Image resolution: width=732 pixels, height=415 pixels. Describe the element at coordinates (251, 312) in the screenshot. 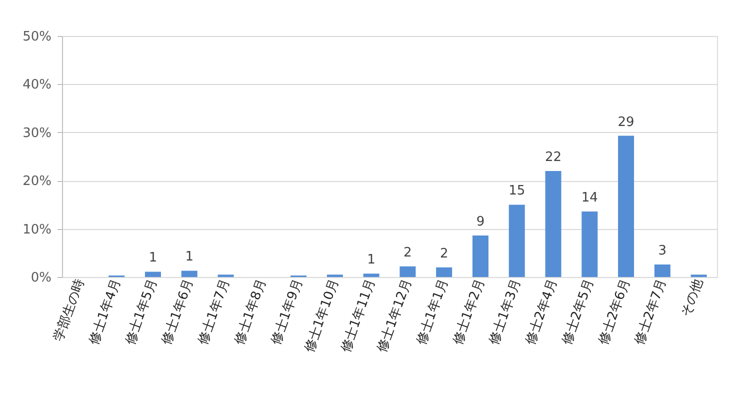

I see `x-tick-label: 修士1年8月` at that location.